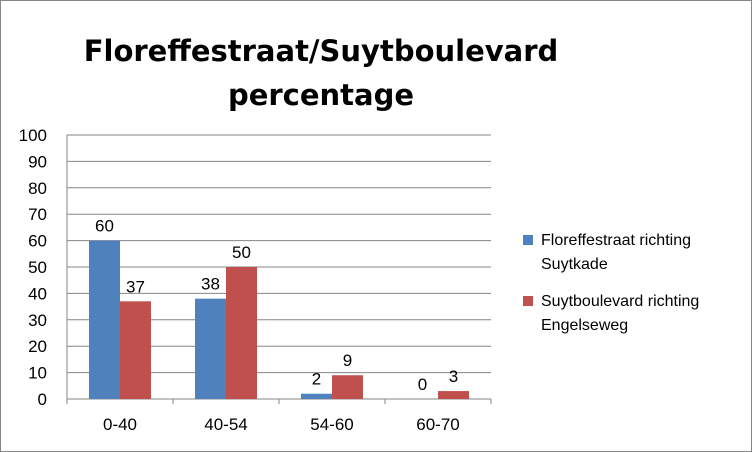  Describe the element at coordinates (37, 293) in the screenshot. I see `y-tick-label: 40` at that location.